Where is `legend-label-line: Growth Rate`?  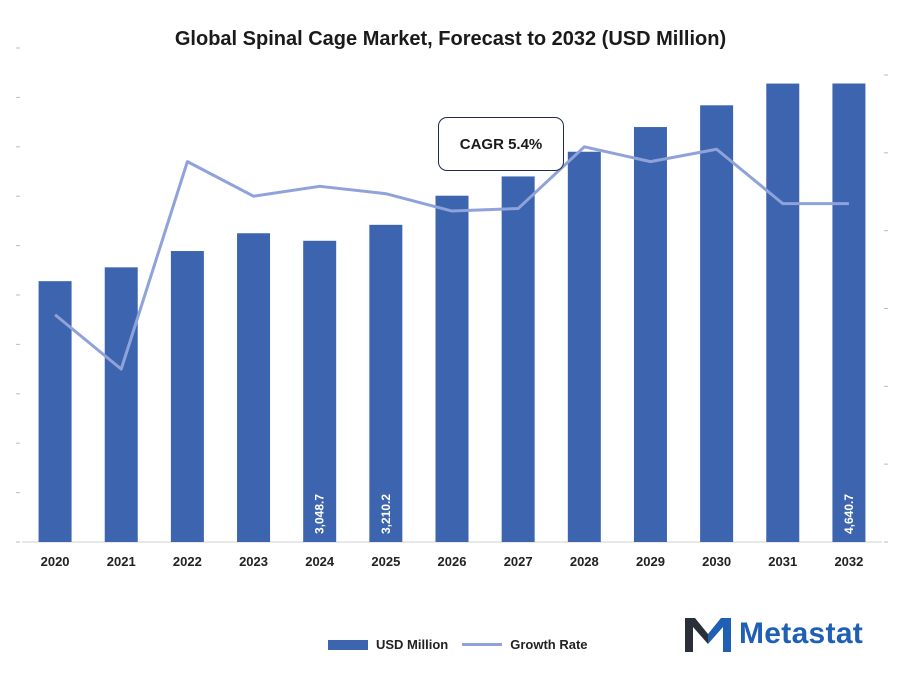
legend-label-line: Growth Rate is located at coordinates (549, 644).